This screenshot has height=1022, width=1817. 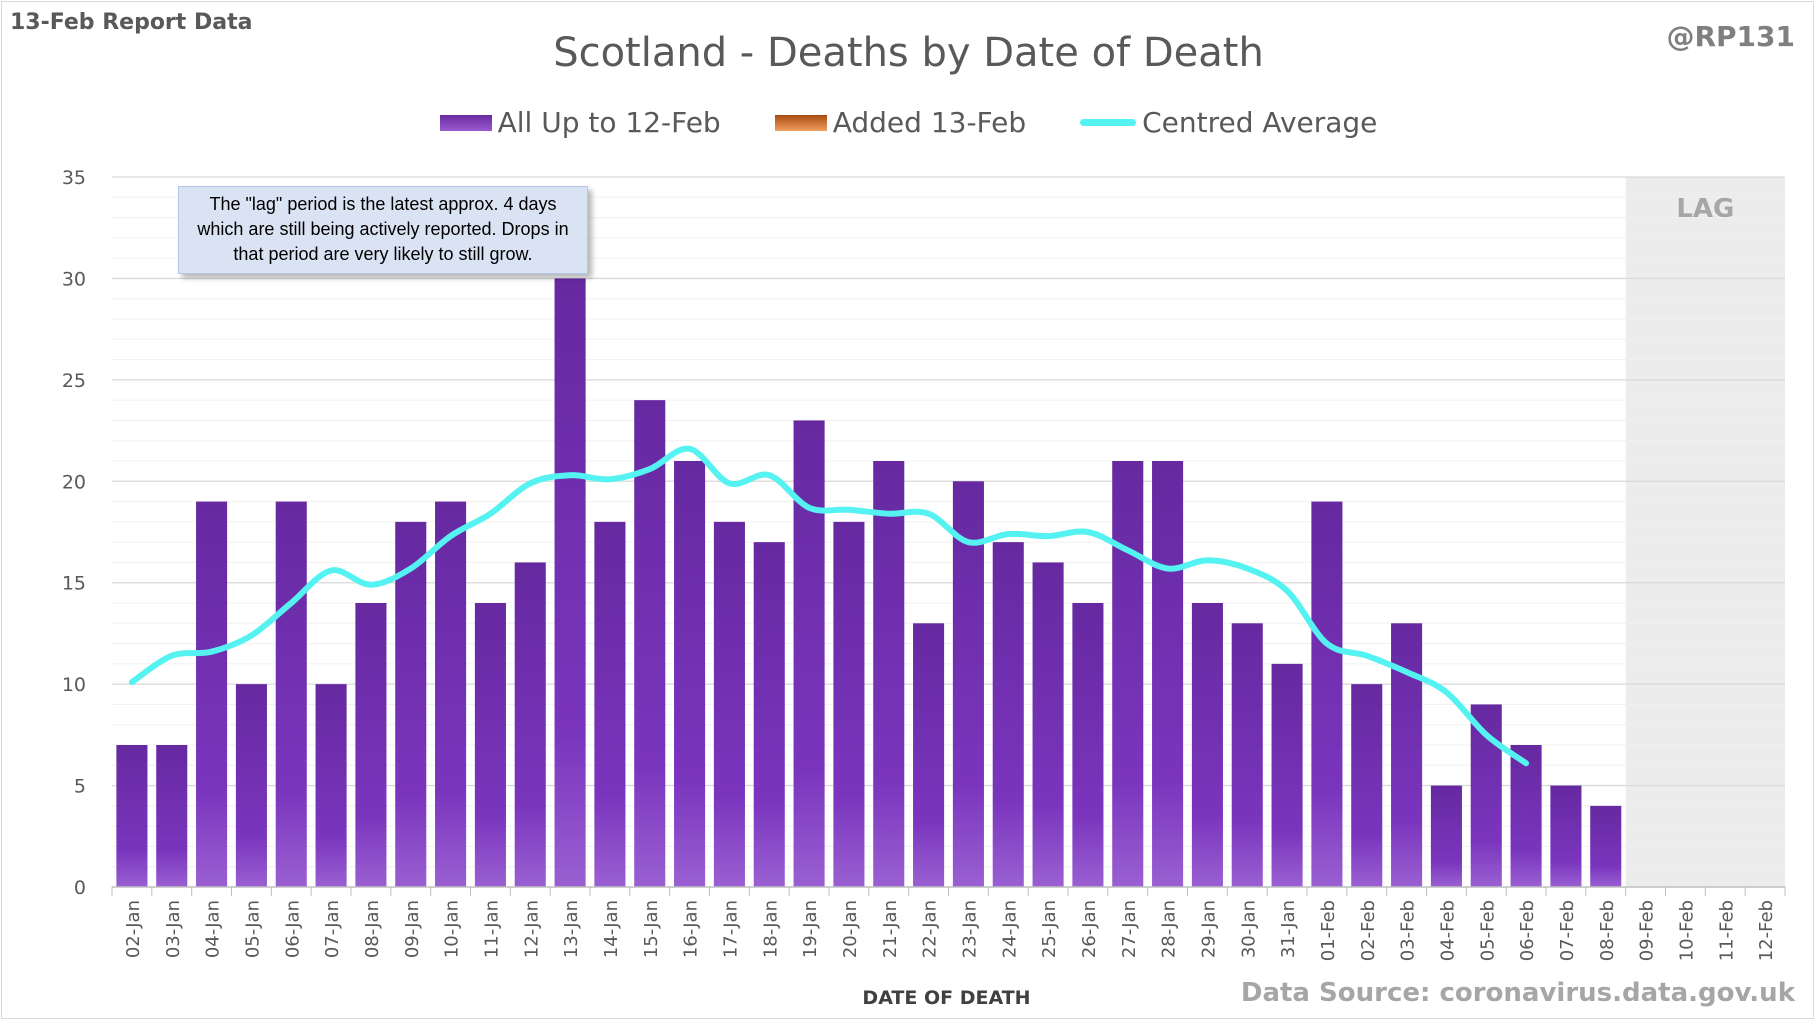 What do you see at coordinates (908, 53) in the screenshot?
I see `chart-title: Scotland - Deaths by Date of Death` at bounding box center [908, 53].